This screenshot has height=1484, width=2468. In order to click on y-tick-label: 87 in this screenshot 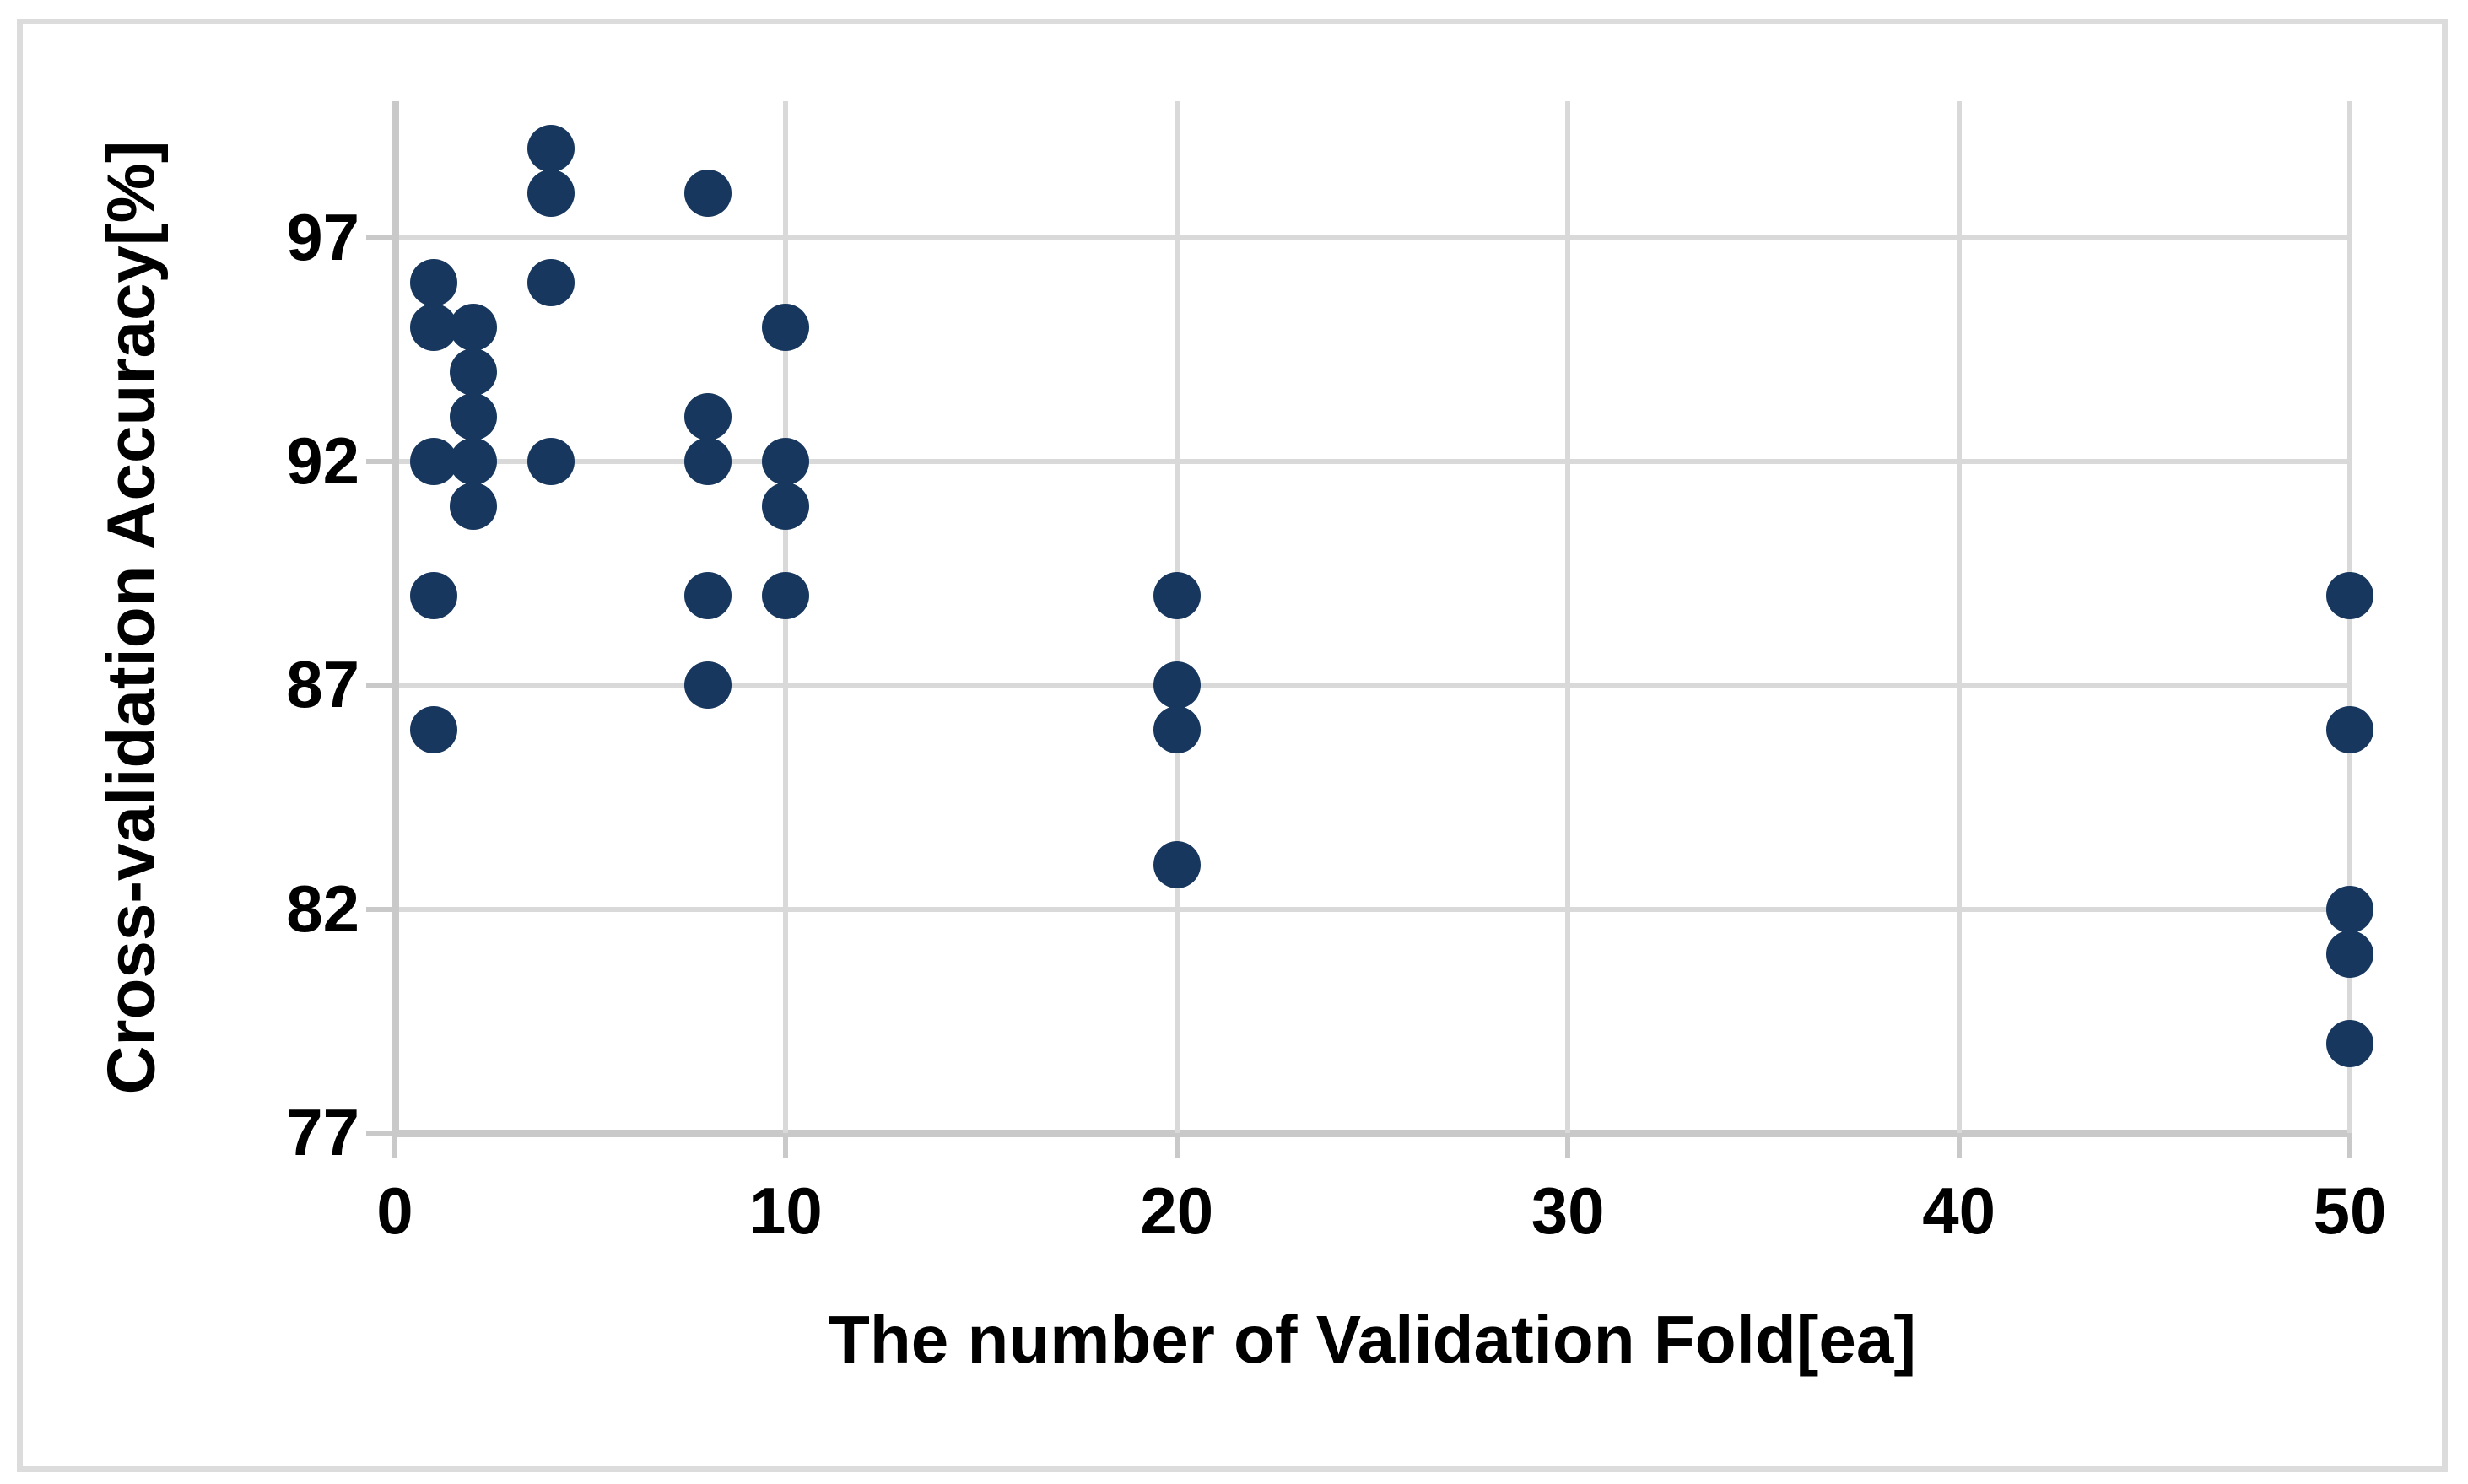, I will do `click(322, 684)`.